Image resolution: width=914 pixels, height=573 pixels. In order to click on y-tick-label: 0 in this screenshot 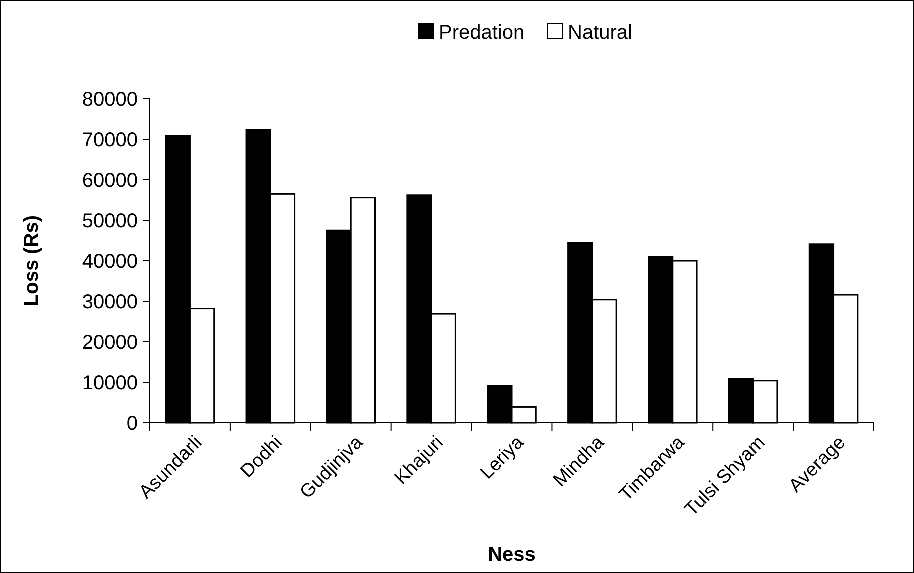, I will do `click(132, 424)`.